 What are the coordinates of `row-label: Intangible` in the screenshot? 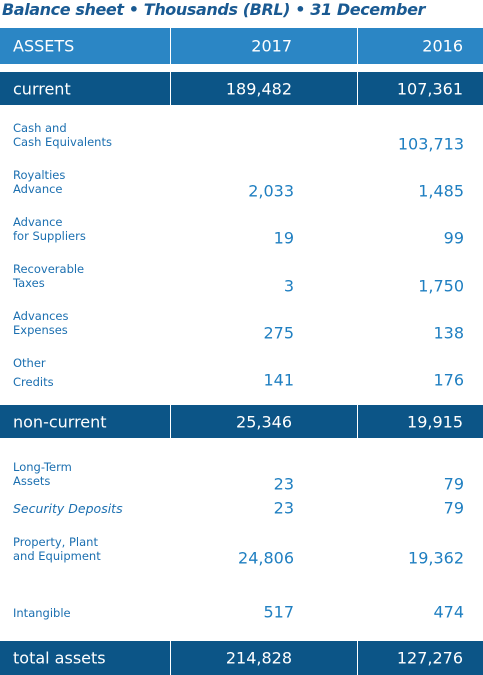 It's located at (42, 613).